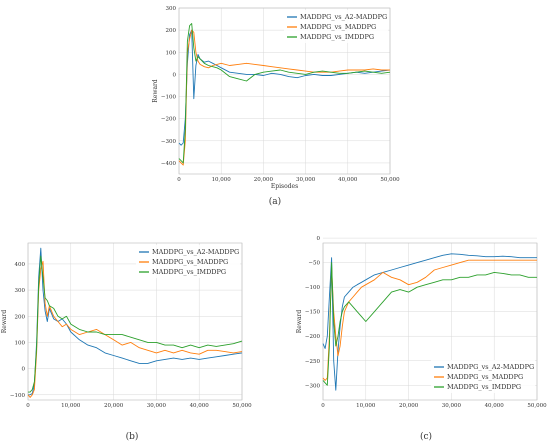 The width and height of the screenshot is (550, 447). Describe the element at coordinates (275, 201) in the screenshot. I see `caption-a: (a)` at that location.